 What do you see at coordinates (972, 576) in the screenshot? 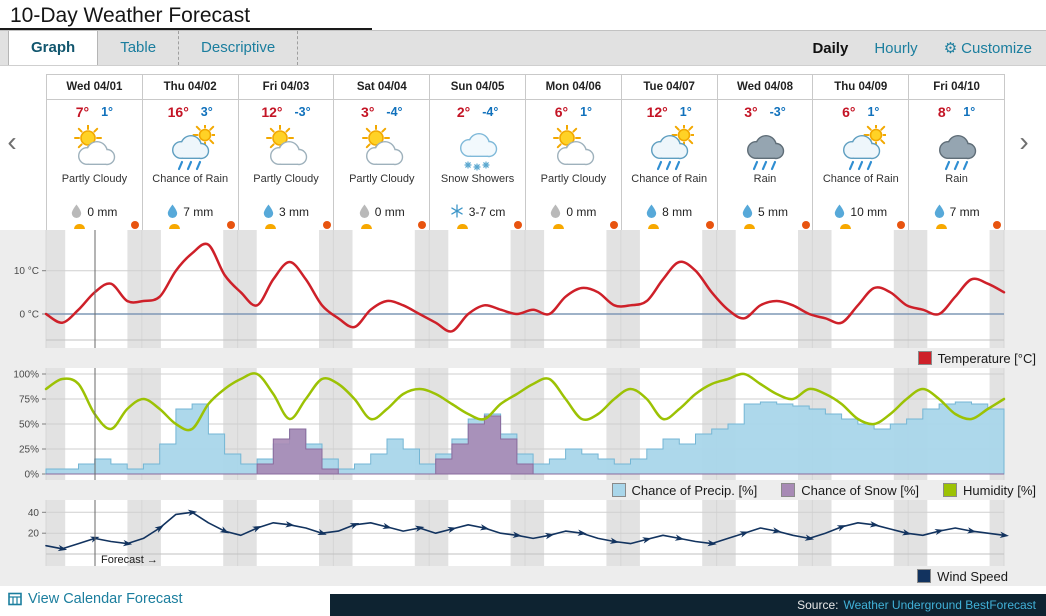
I see `wind-legend-label: Wind Speed` at bounding box center [972, 576].